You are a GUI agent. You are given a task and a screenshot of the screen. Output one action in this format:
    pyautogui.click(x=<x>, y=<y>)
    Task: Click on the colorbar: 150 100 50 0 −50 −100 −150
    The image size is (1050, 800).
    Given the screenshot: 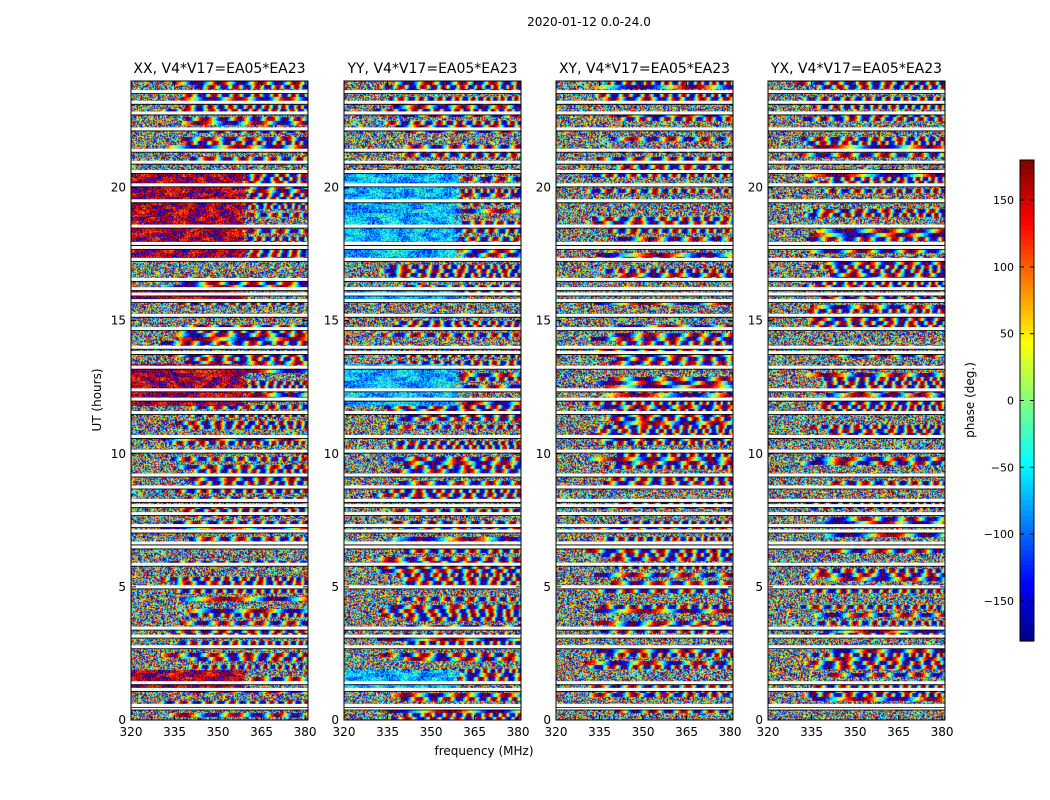 What is the action you would take?
    pyautogui.click(x=1009, y=400)
    